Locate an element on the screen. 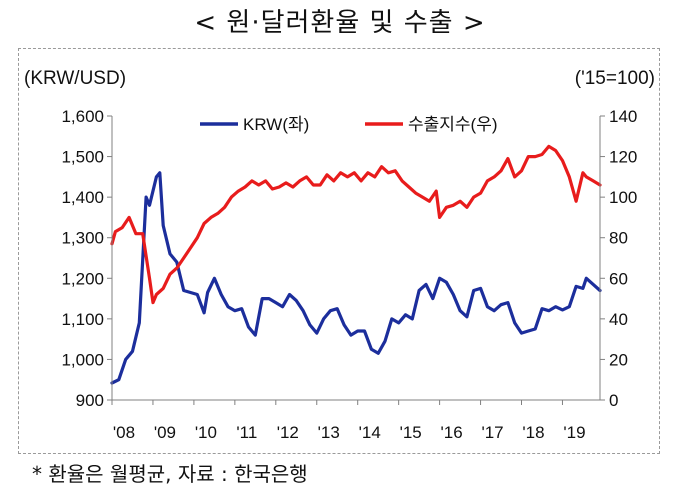 This screenshot has width=680, height=490. right-axis-tick-label: 0 is located at coordinates (613, 400).